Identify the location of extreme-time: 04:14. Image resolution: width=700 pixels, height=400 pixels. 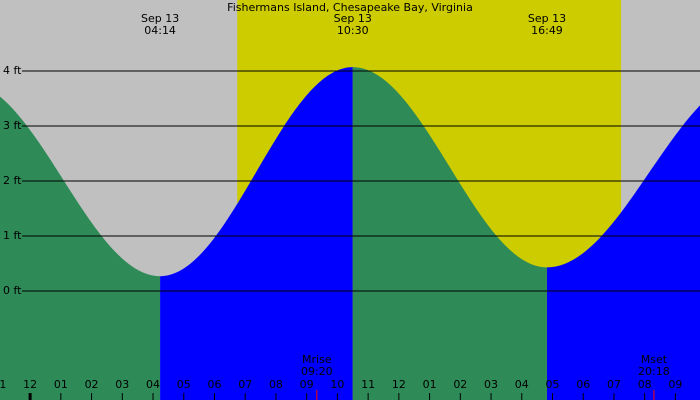
(160, 30).